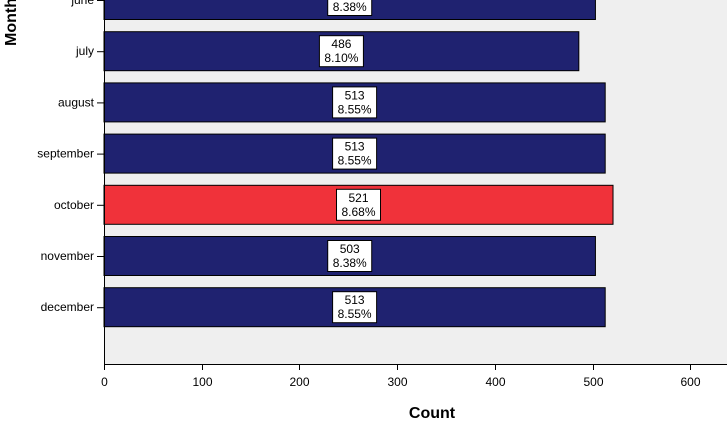  Describe the element at coordinates (358, 212) in the screenshot. I see `data-label-percent: 8.68%` at that location.